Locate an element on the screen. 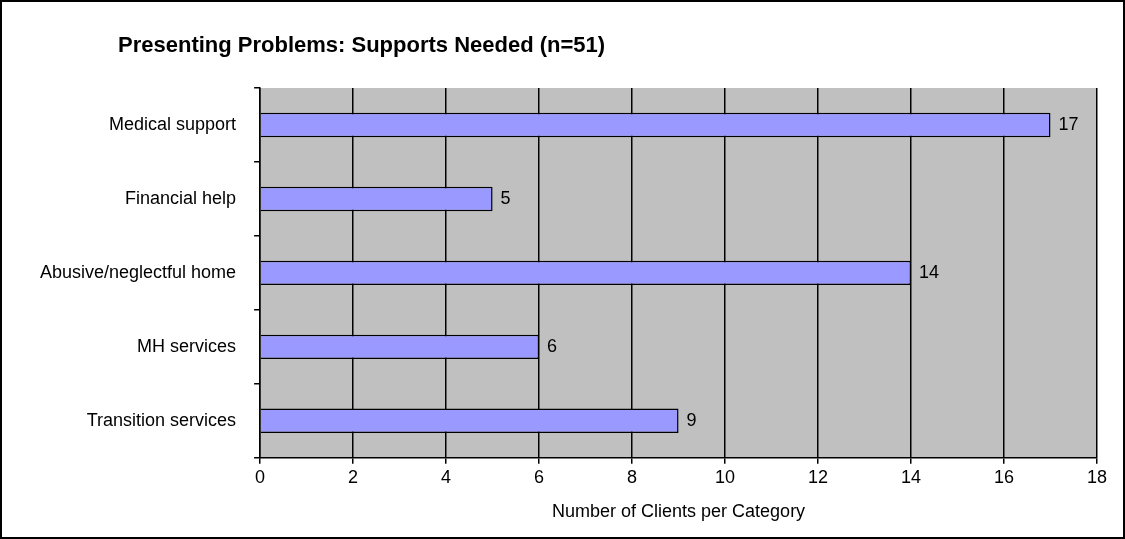 Image resolution: width=1125 pixels, height=539 pixels. x-tick-label: 12 is located at coordinates (818, 476).